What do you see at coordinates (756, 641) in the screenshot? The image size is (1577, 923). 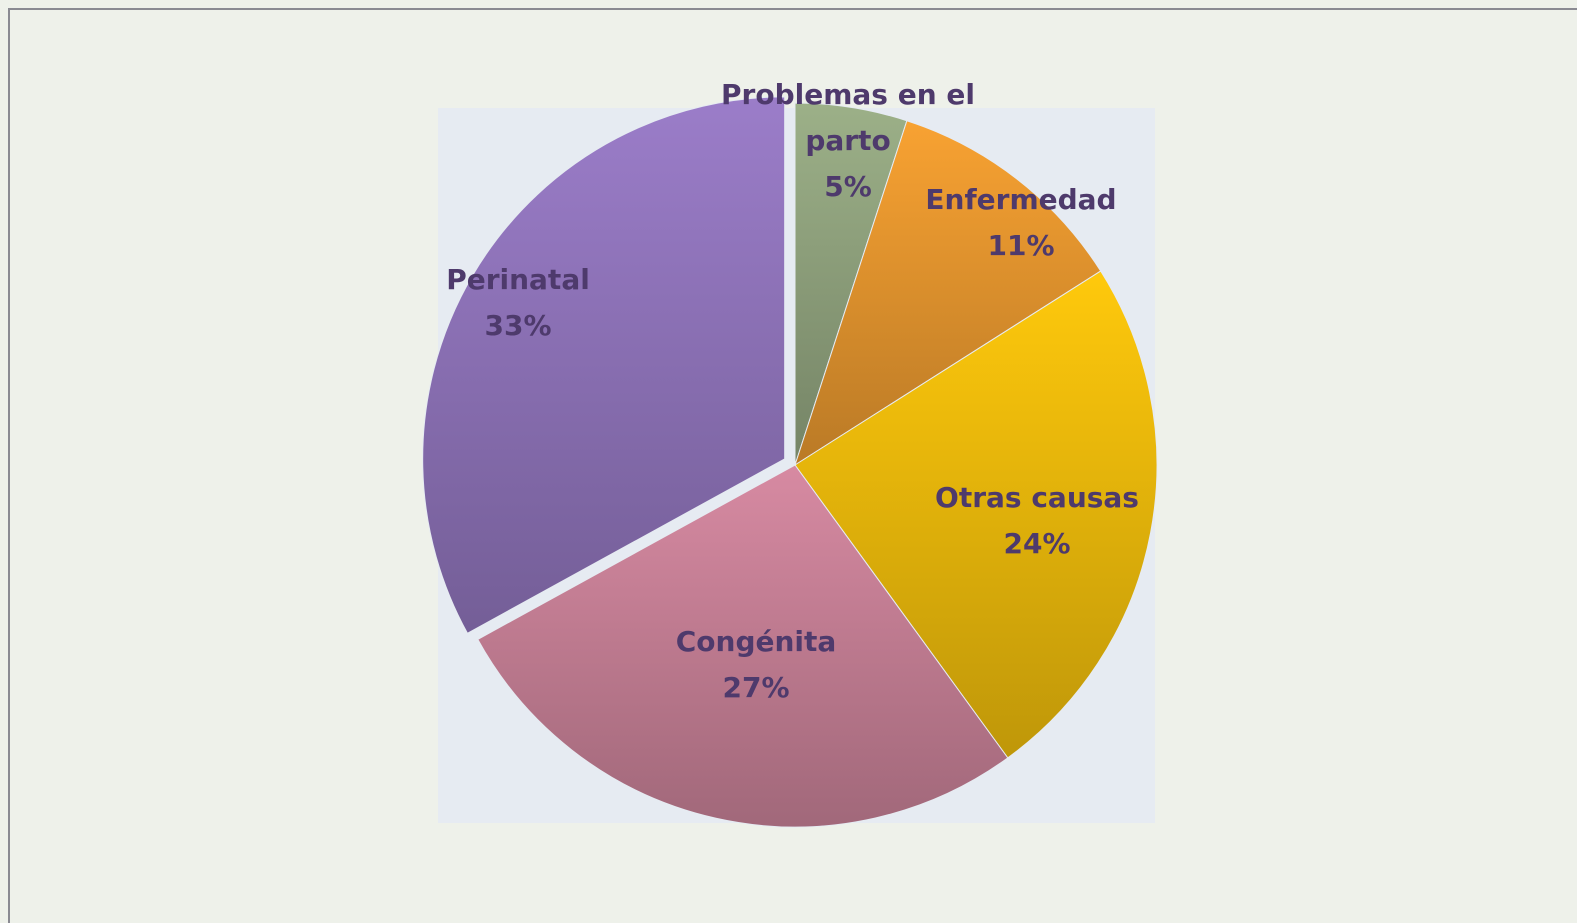 I see `category-label: Congénita` at bounding box center [756, 641].